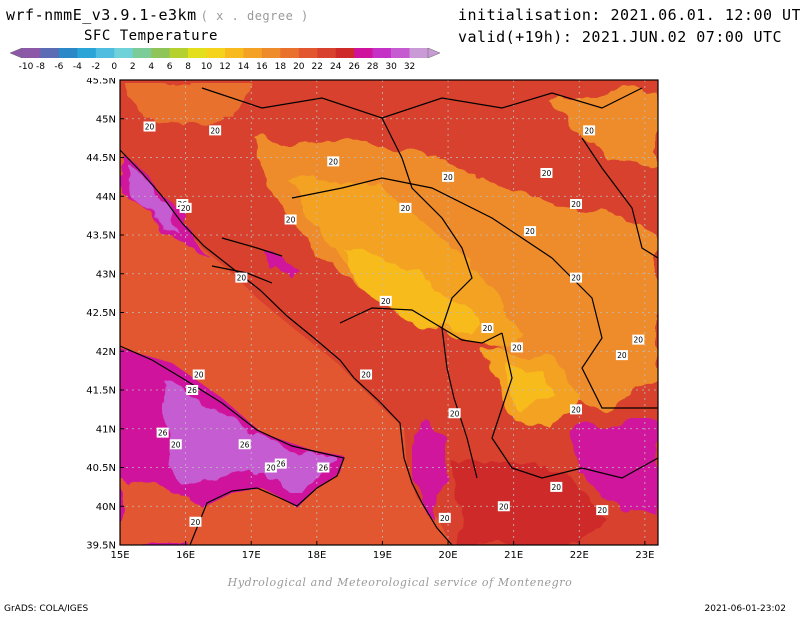  Describe the element at coordinates (157, 15) in the screenshot. I see `model-name: wrf-nmmE_v3.9.1-e3km( x . degree )` at that location.